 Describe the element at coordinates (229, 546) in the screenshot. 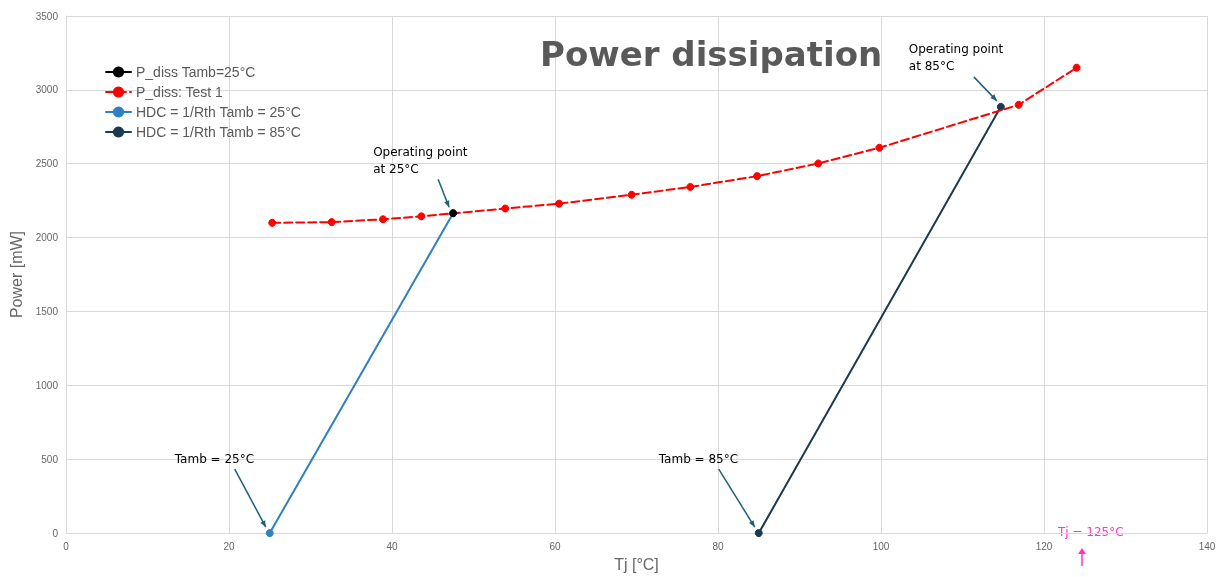

I see `x-tick-label: 20` at that location.